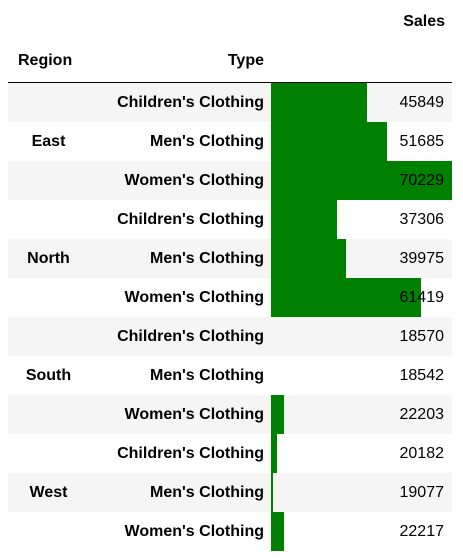  What do you see at coordinates (48, 141) in the screenshot?
I see `region-label: East` at bounding box center [48, 141].